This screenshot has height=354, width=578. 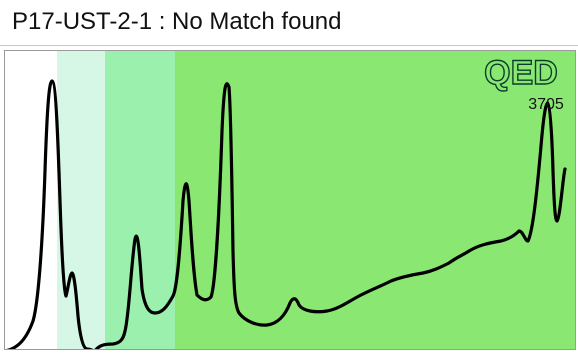 I want to click on band-light-mint, so click(x=81, y=200).